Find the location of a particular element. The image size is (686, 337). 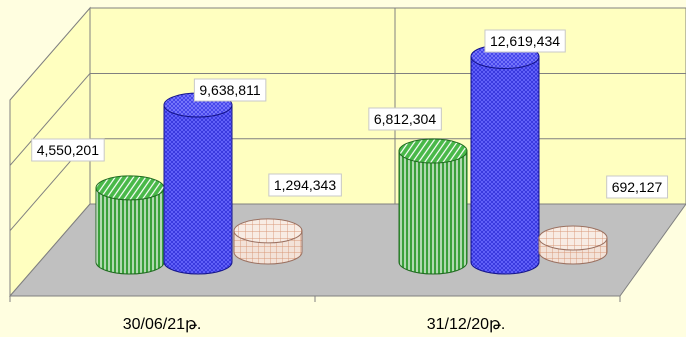

gridline-side is located at coordinates (50, 119).